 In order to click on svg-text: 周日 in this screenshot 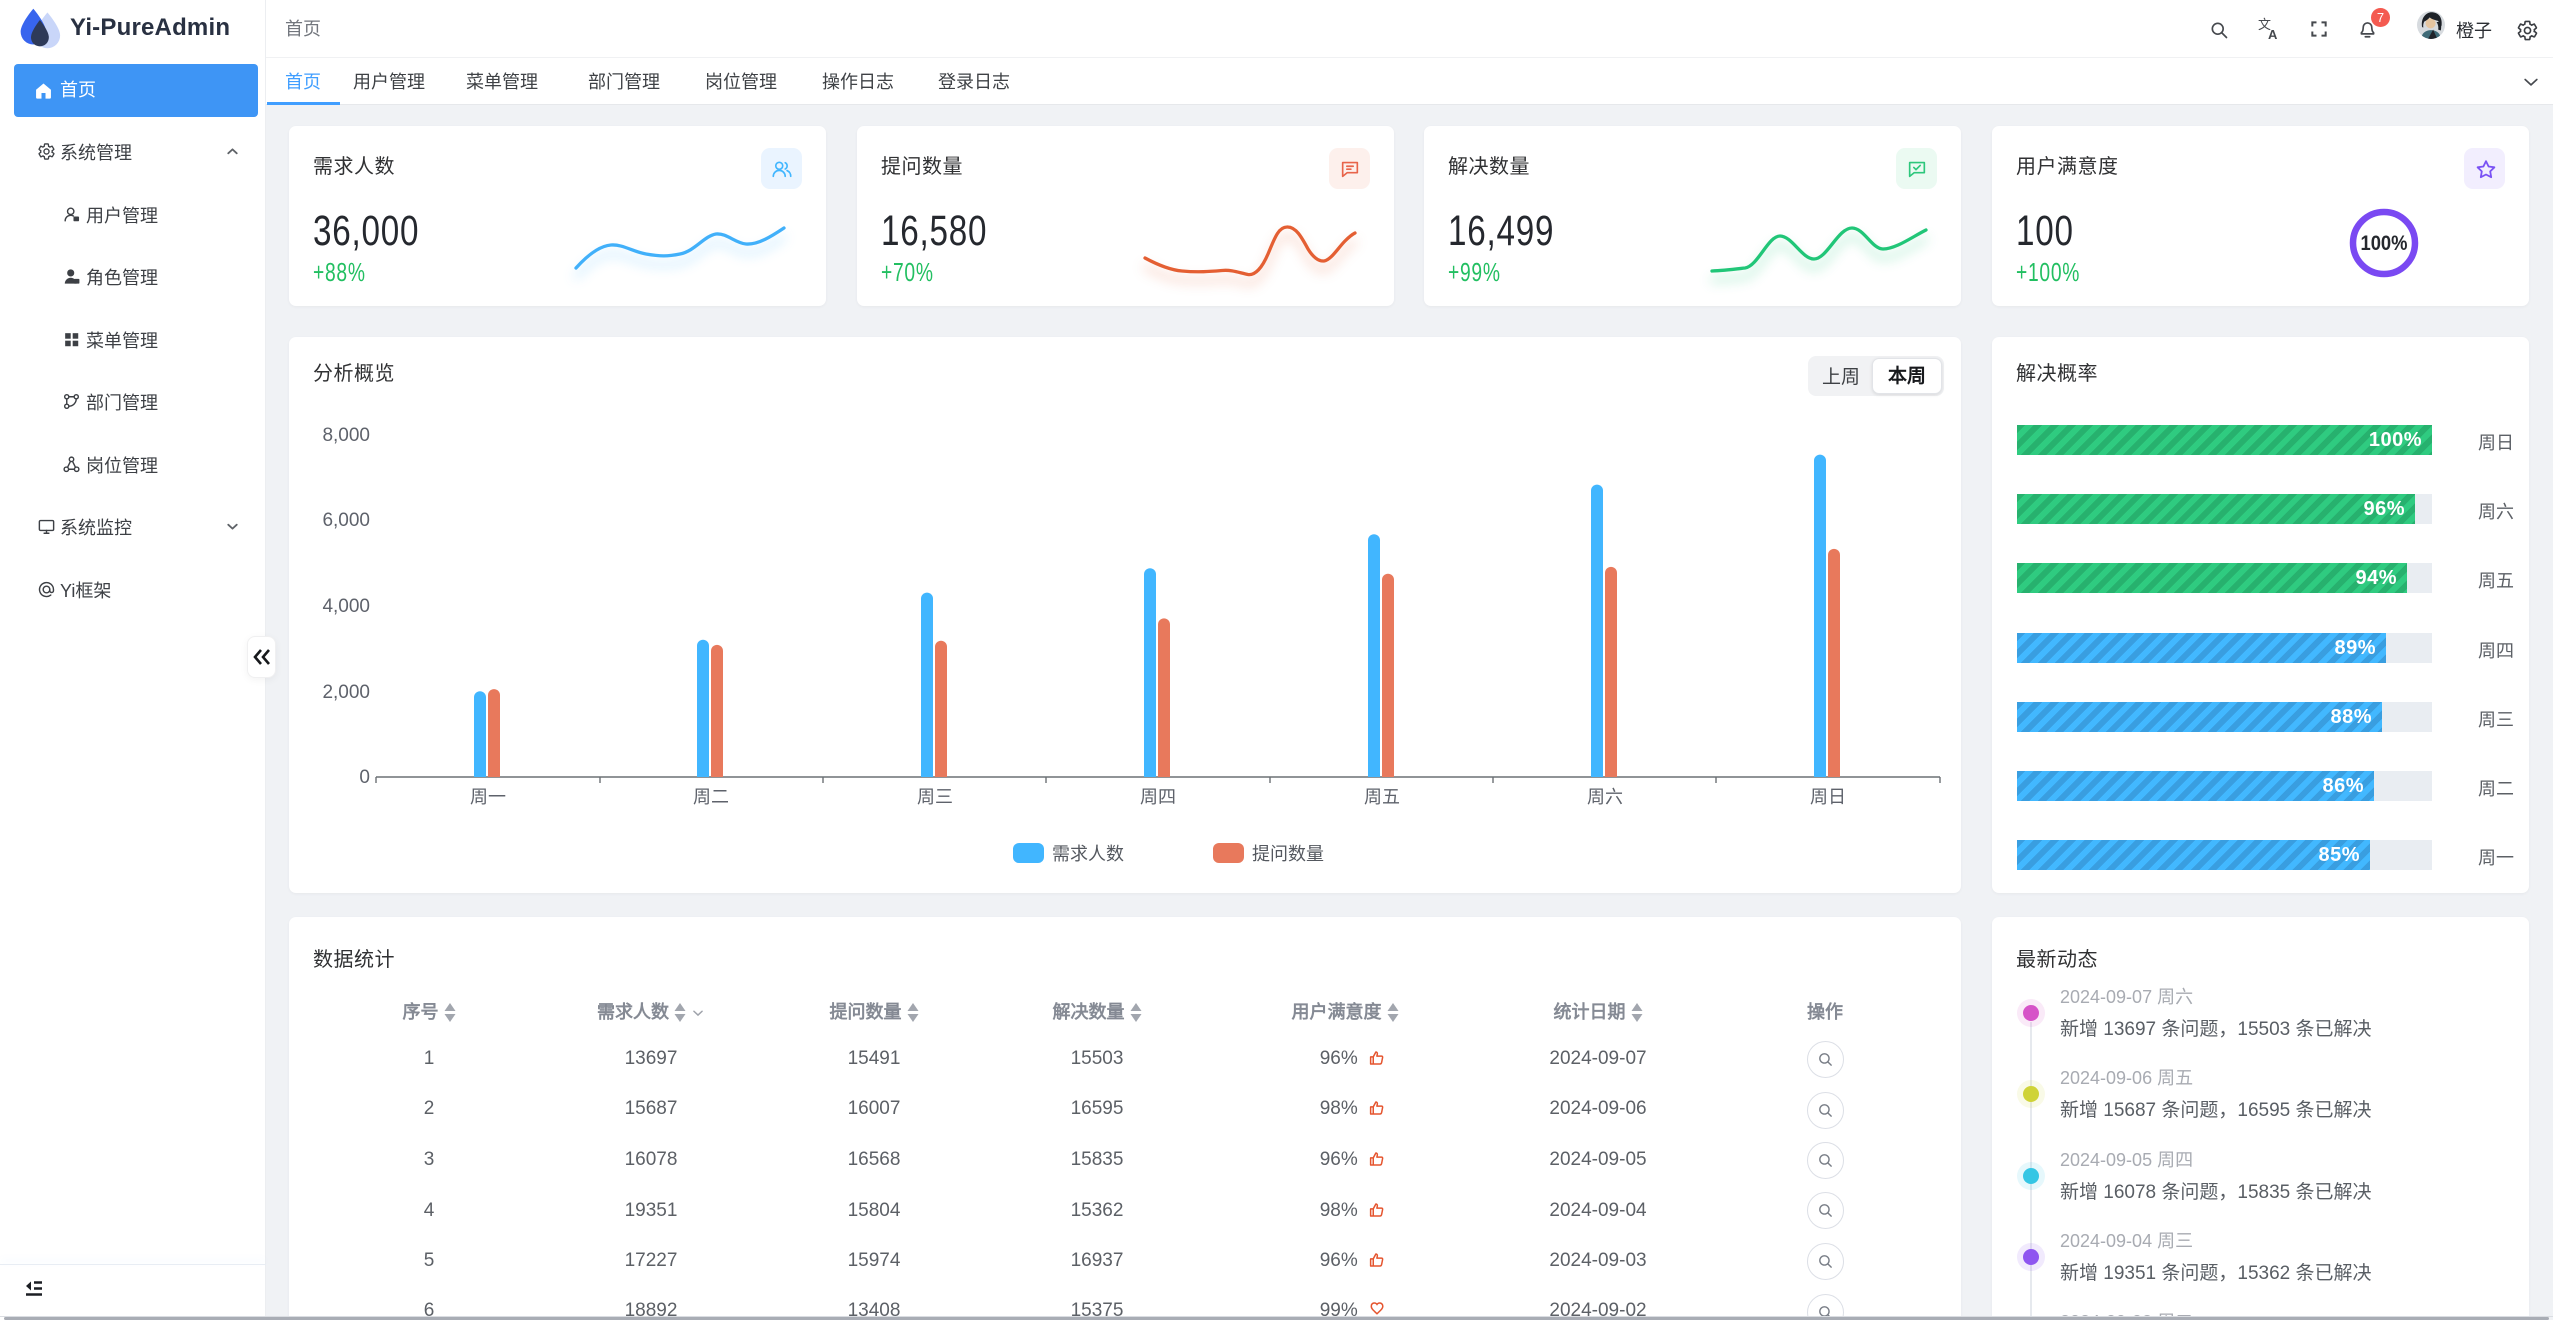, I will do `click(1828, 796)`.